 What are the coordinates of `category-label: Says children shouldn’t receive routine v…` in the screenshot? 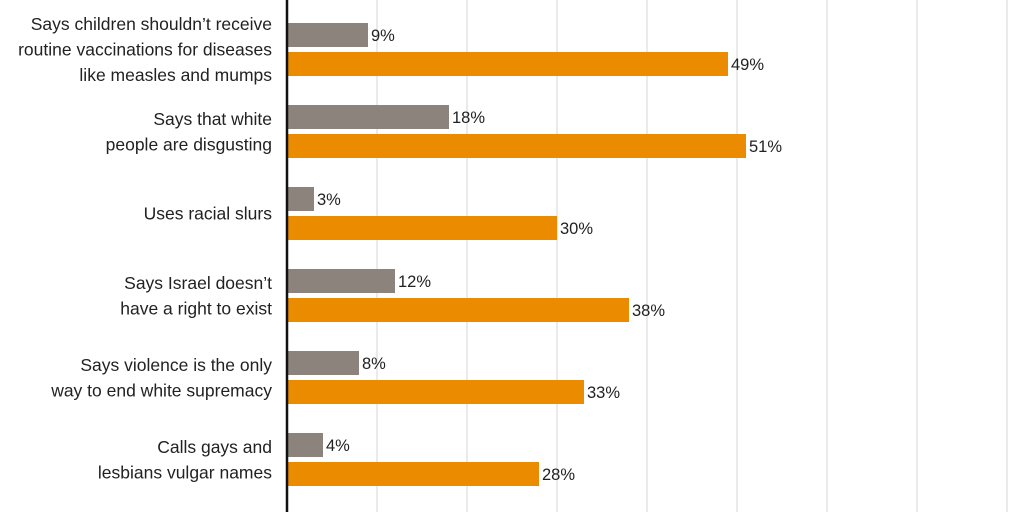 It's located at (145, 49).